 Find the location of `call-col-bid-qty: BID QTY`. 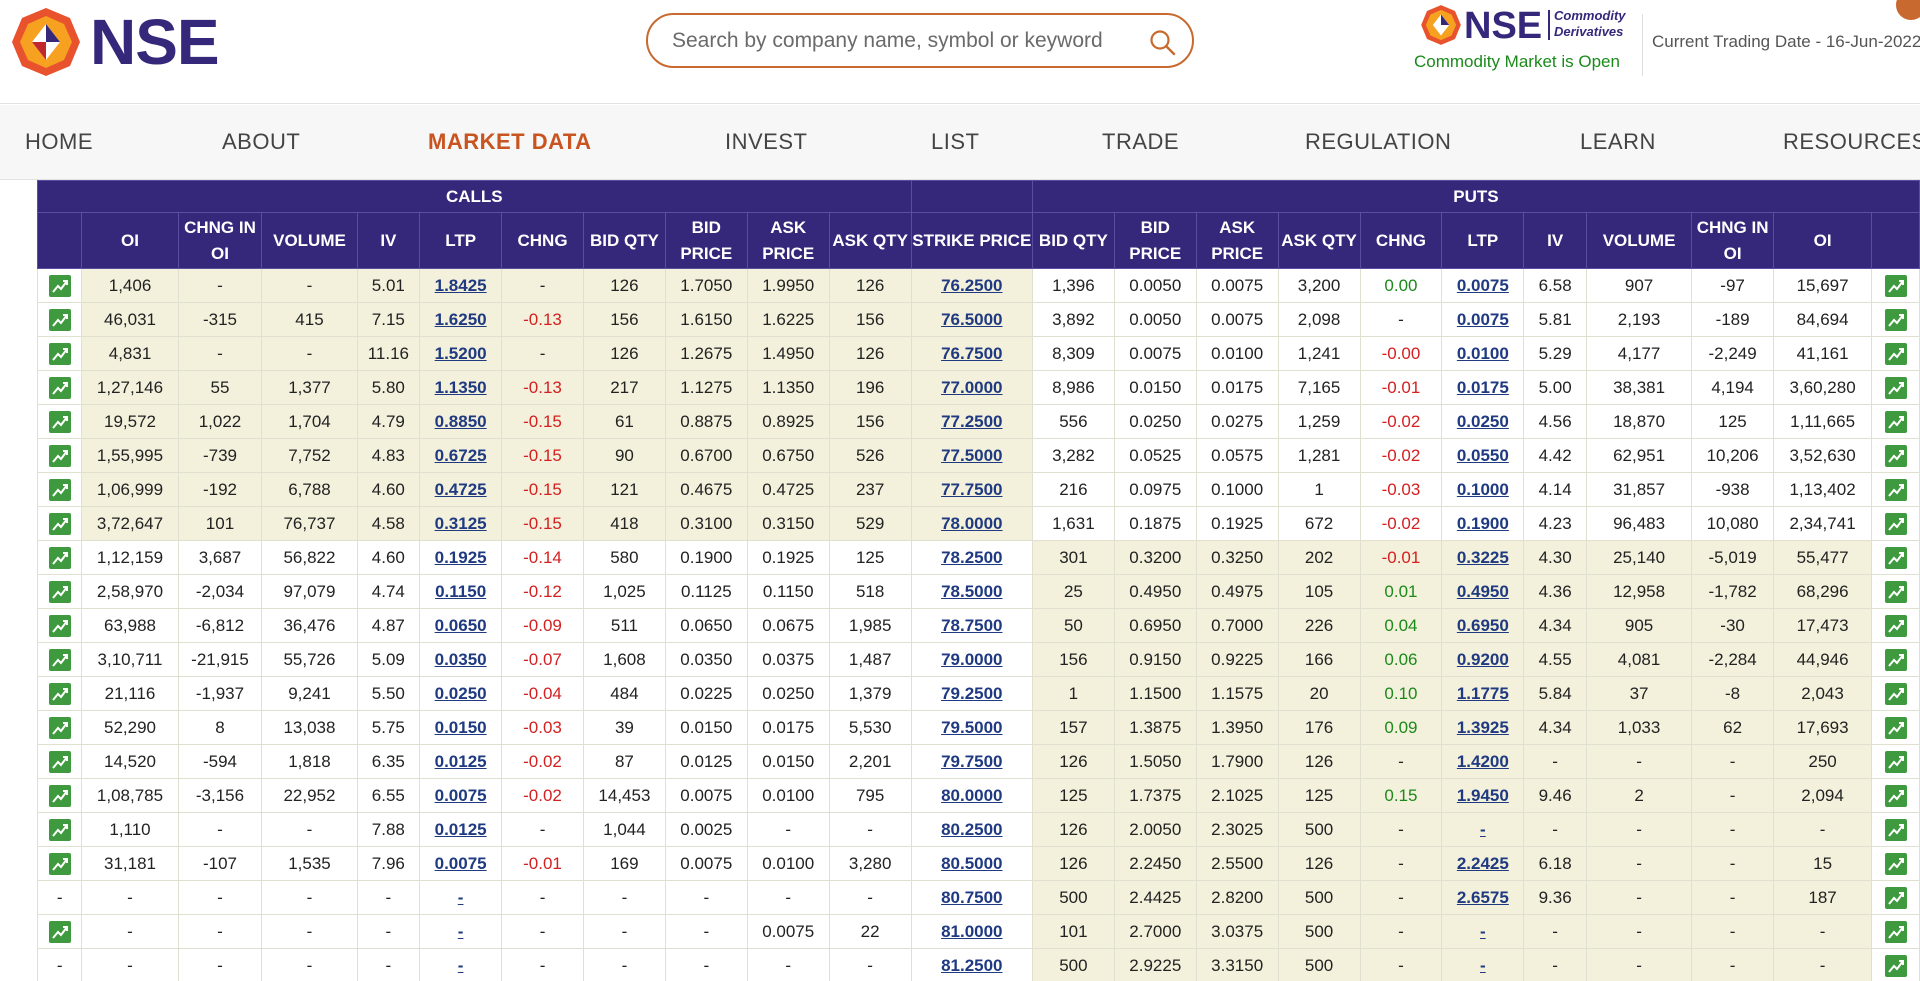

call-col-bid-qty: BID QTY is located at coordinates (624, 240).